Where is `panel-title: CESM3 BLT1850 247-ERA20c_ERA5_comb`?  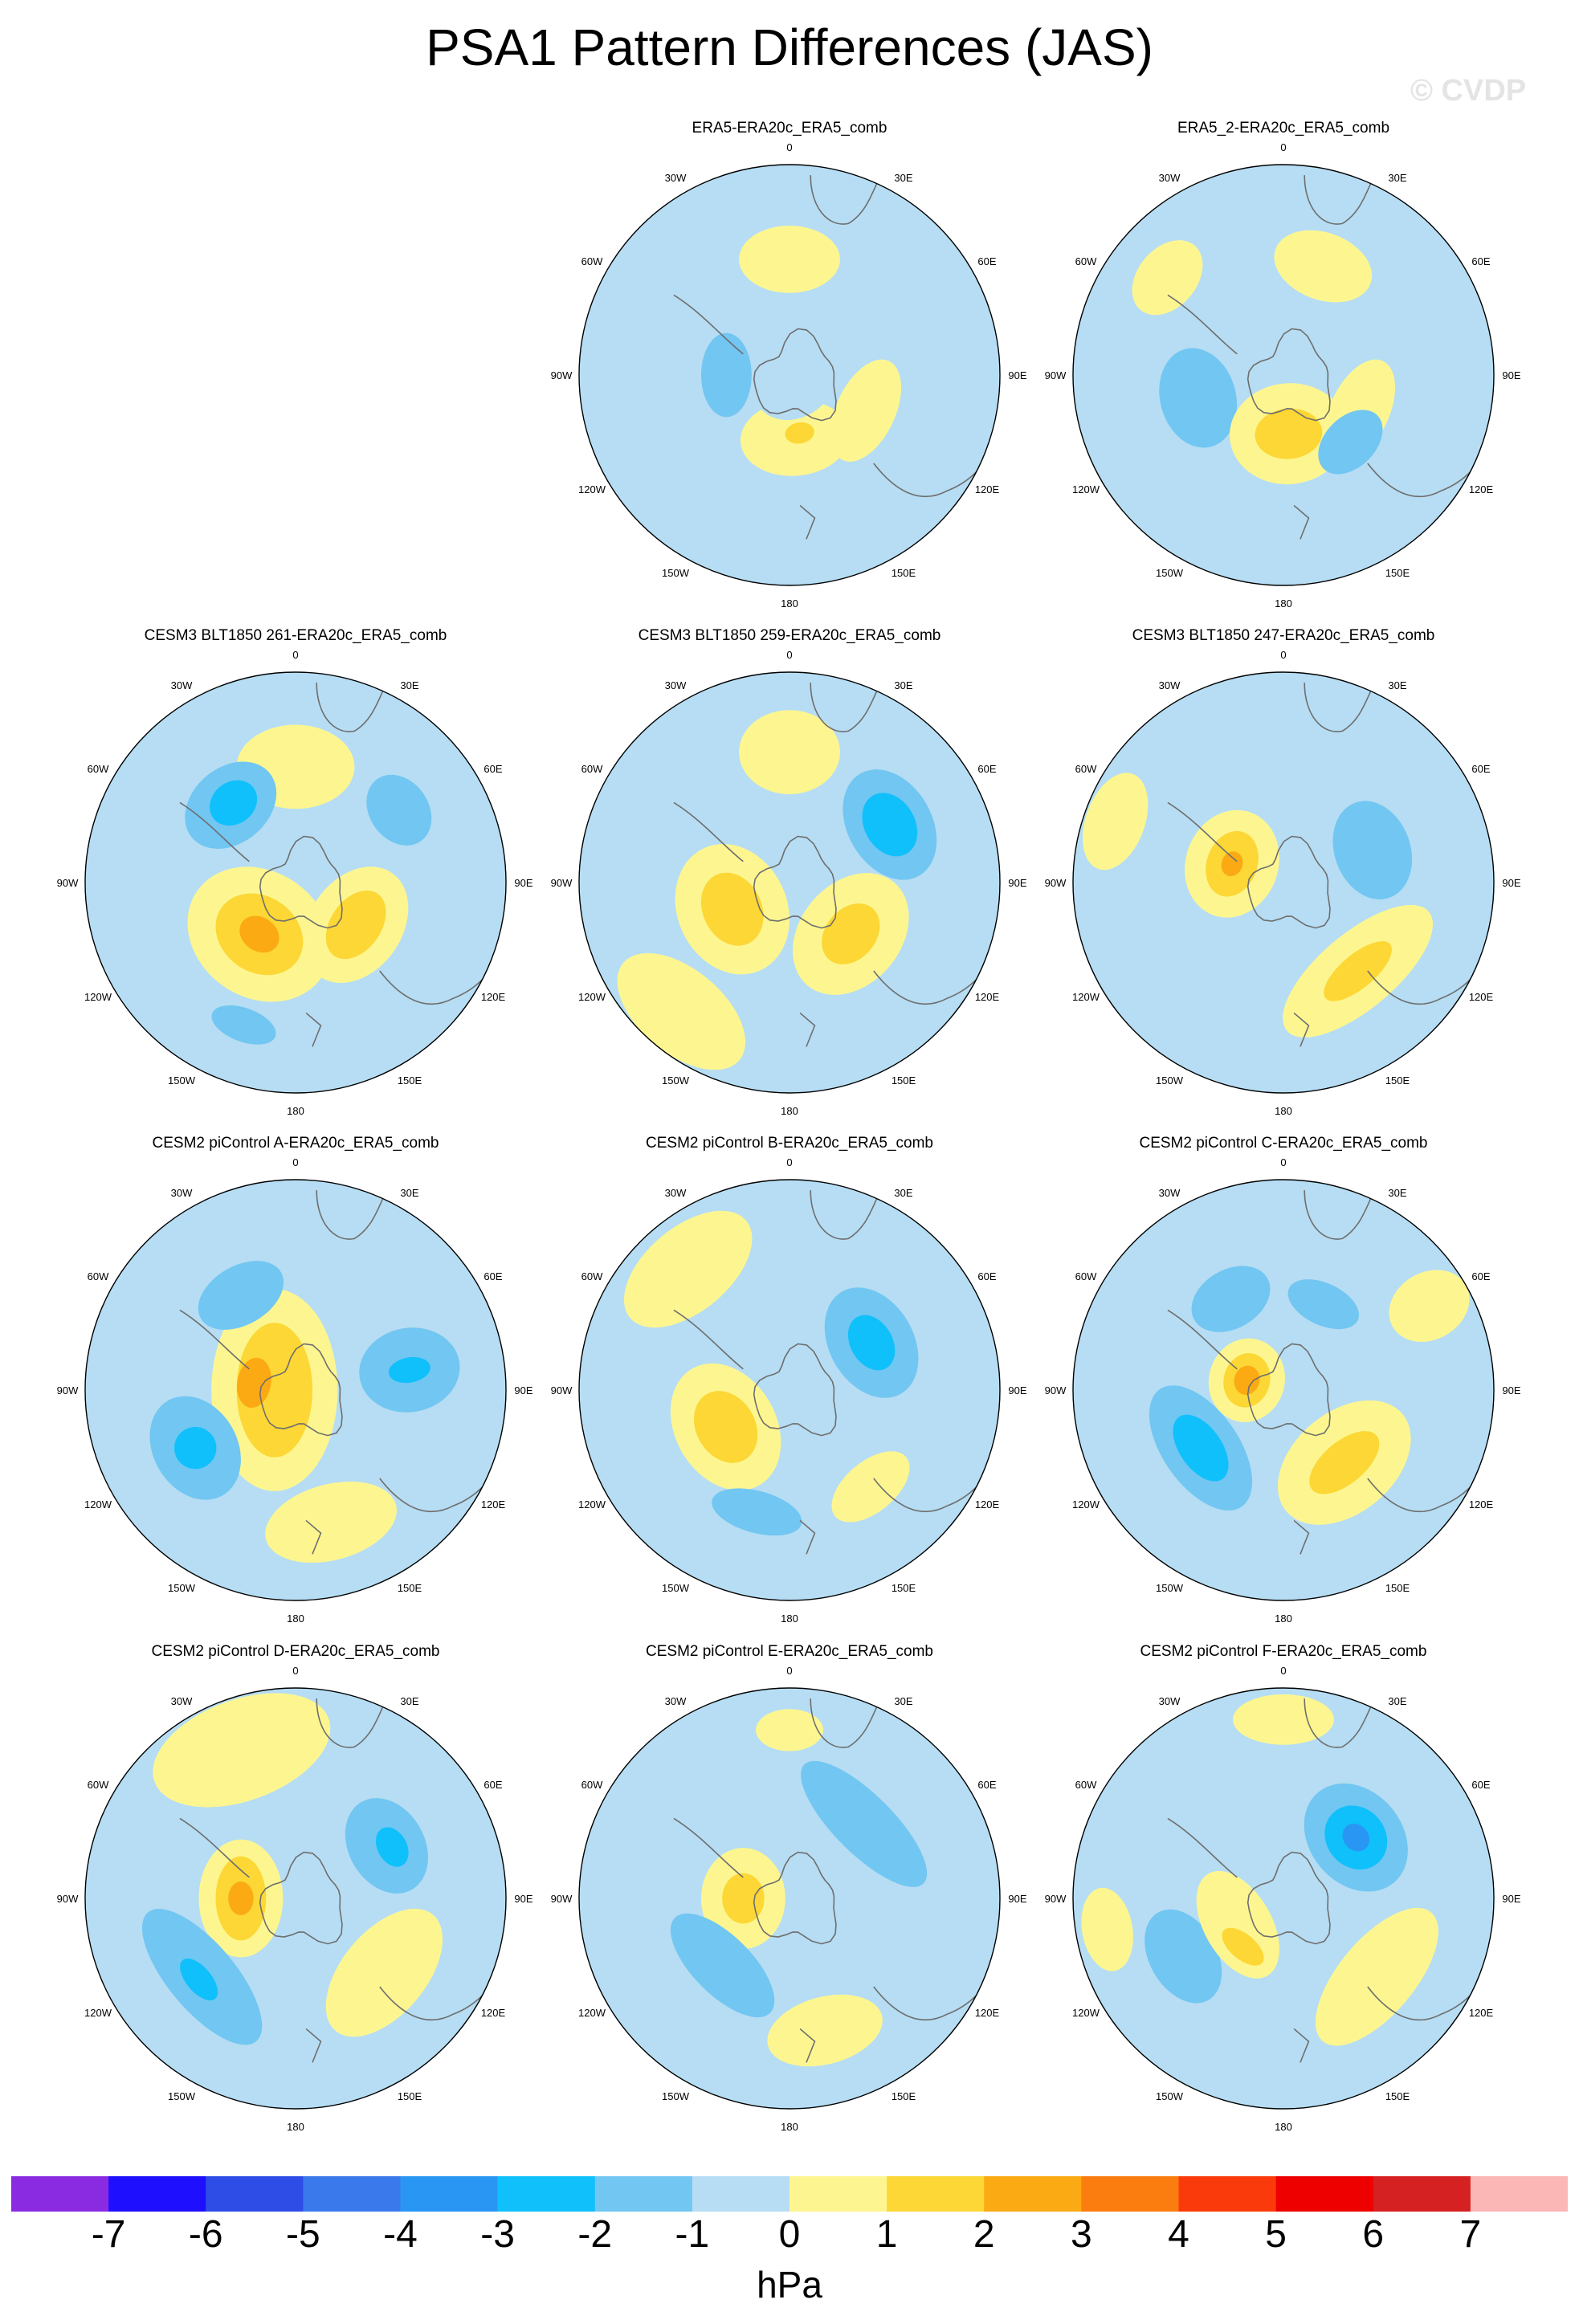
panel-title: CESM3 BLT1850 247-ERA20c_ERA5_comb is located at coordinates (1283, 636).